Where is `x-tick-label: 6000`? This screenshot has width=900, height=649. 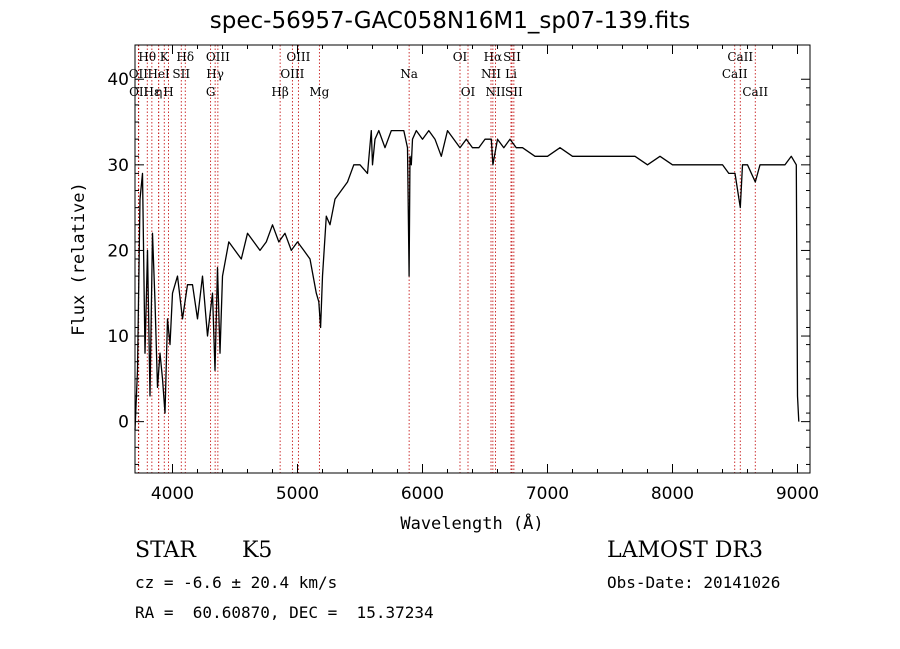
x-tick-label: 6000 is located at coordinates (422, 494).